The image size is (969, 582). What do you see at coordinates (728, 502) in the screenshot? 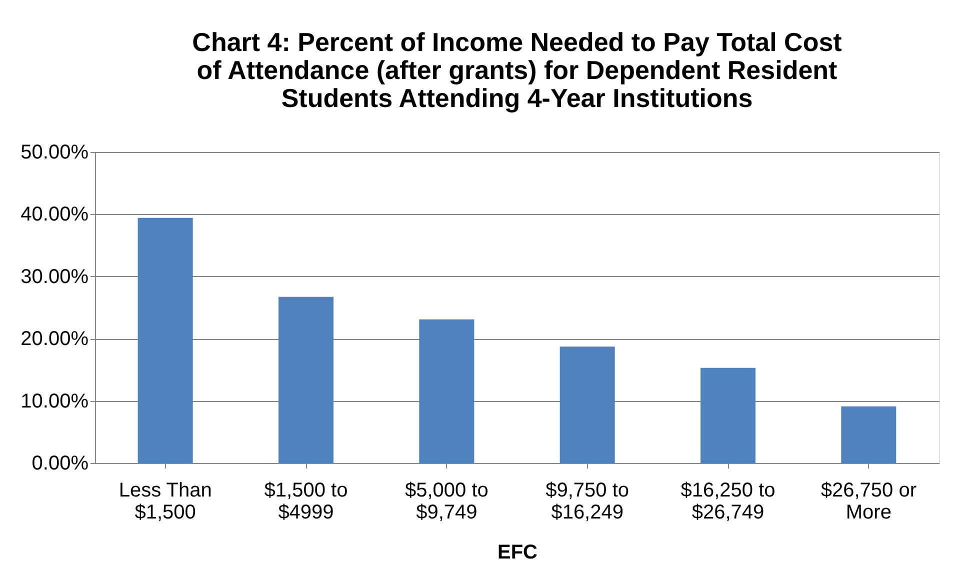
I see `x-tick-label: $16,250 to $26,749` at bounding box center [728, 502].